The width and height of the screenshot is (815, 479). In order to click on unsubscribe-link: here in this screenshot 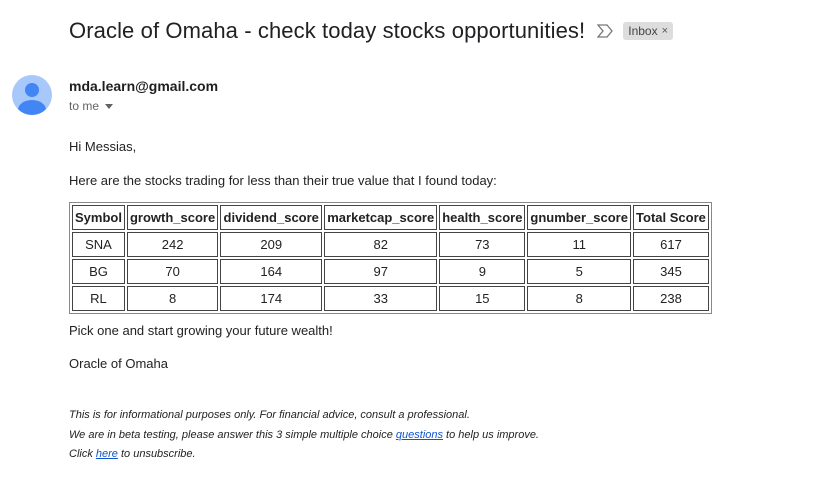, I will do `click(106, 454)`.